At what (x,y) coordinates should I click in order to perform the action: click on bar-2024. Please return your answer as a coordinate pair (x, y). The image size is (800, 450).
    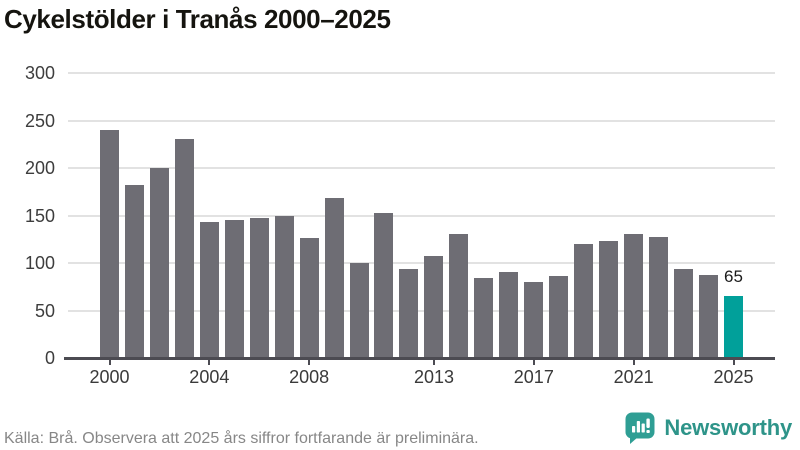
    Looking at the image, I should click on (708, 316).